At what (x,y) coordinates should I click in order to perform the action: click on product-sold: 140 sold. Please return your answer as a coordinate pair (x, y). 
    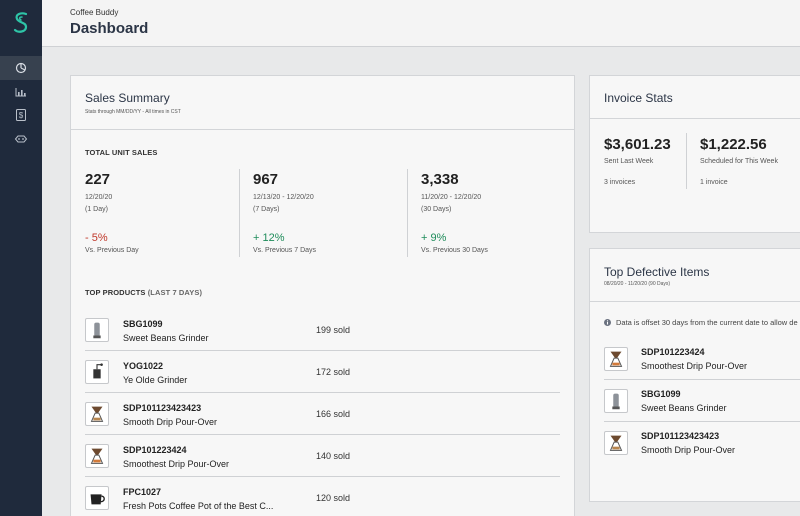
    Looking at the image, I should click on (333, 456).